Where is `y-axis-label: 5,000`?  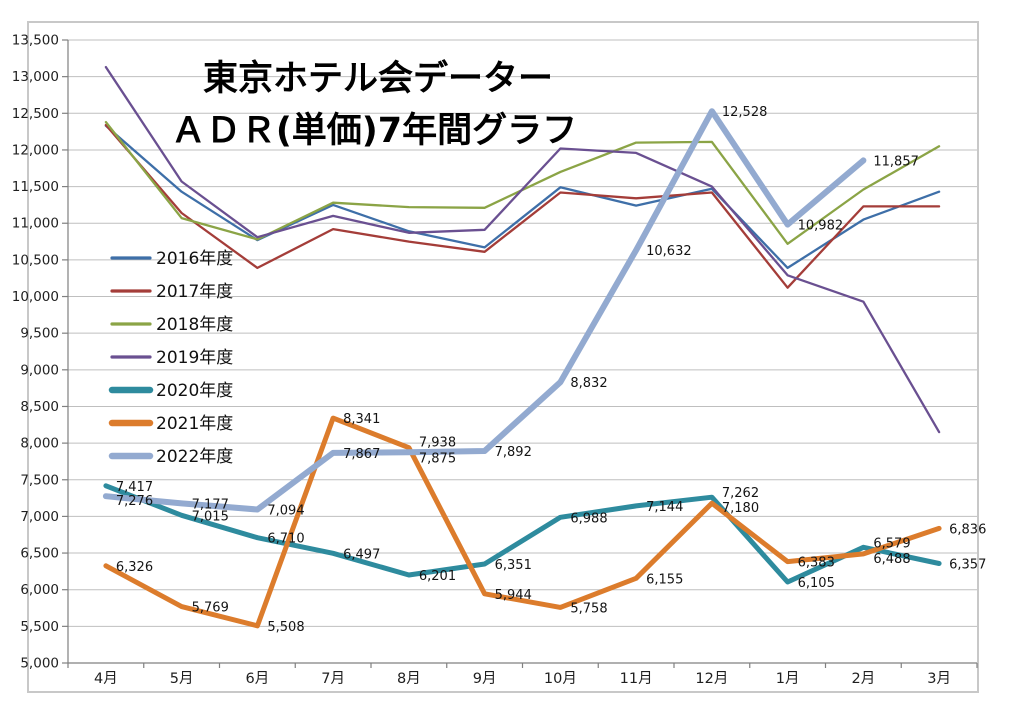 y-axis-label: 5,000 is located at coordinates (39, 664).